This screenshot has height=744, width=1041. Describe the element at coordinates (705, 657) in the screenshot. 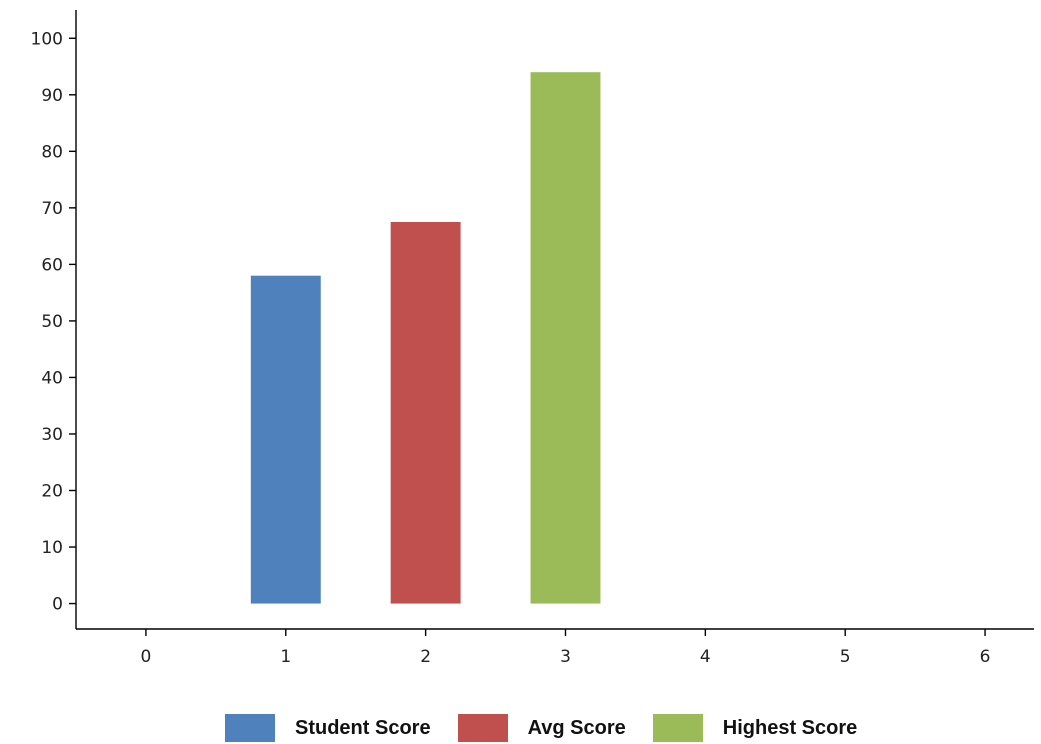

I see `x-tick-label: 4` at that location.